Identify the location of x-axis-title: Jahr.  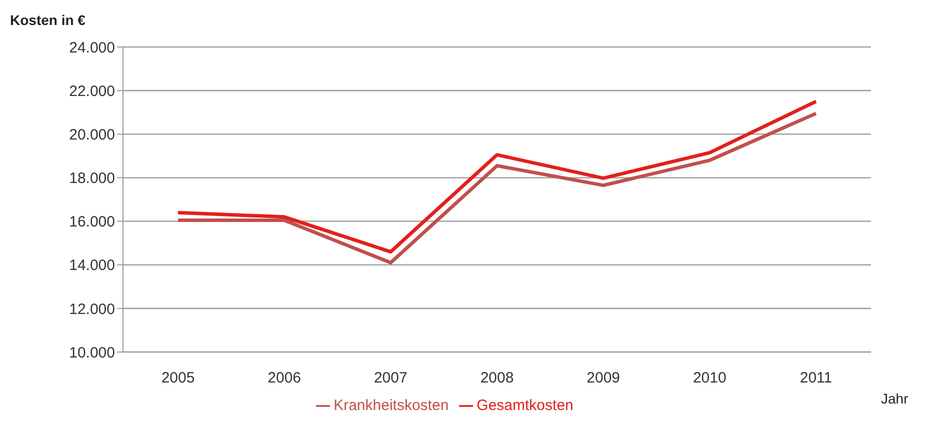
(895, 398).